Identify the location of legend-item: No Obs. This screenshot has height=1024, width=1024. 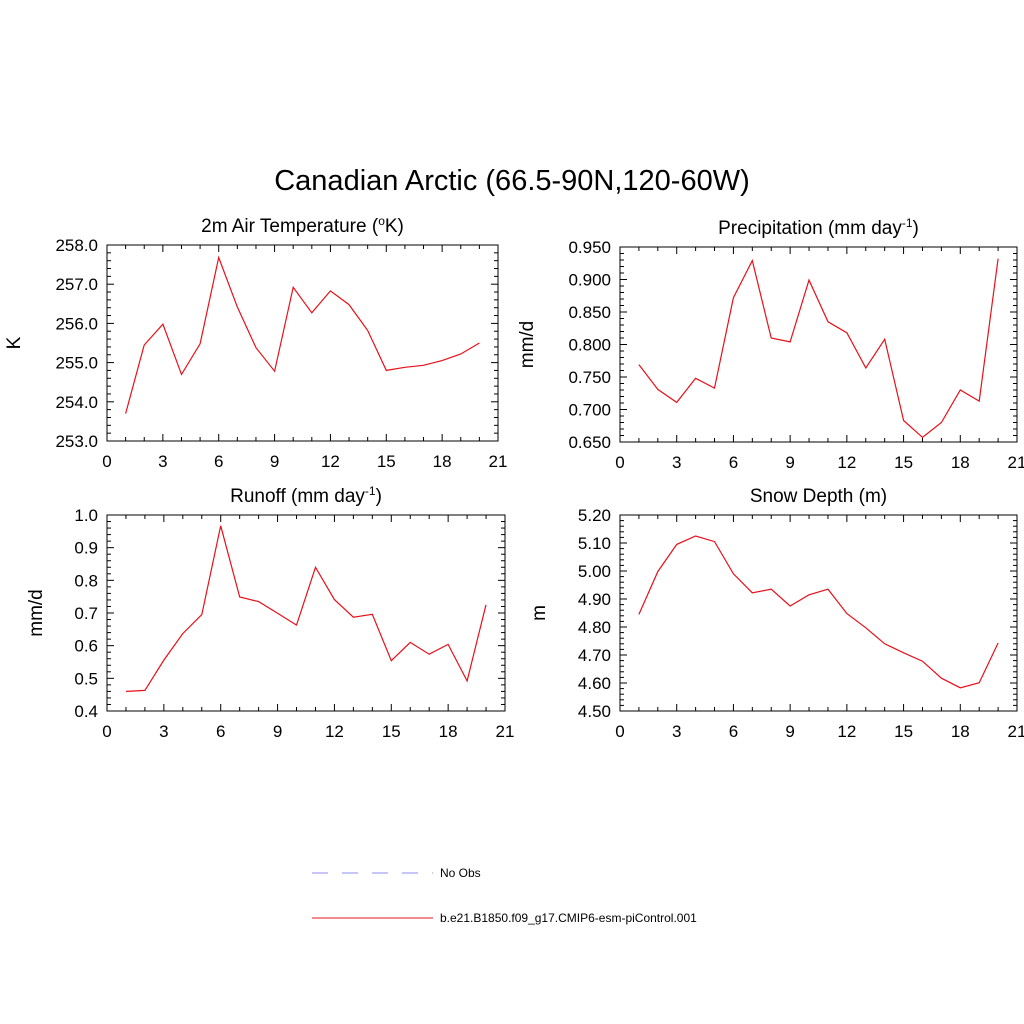
(396, 873).